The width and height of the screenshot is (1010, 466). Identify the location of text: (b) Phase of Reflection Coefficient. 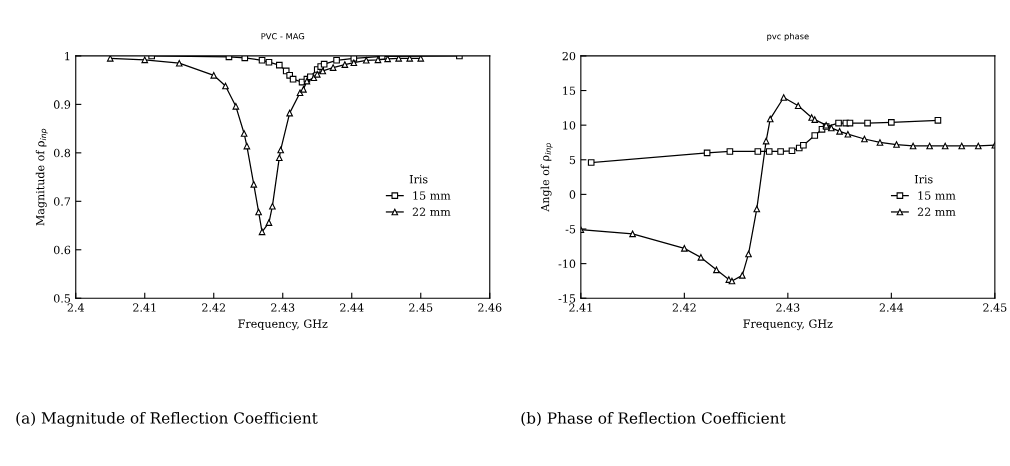
(653, 419).